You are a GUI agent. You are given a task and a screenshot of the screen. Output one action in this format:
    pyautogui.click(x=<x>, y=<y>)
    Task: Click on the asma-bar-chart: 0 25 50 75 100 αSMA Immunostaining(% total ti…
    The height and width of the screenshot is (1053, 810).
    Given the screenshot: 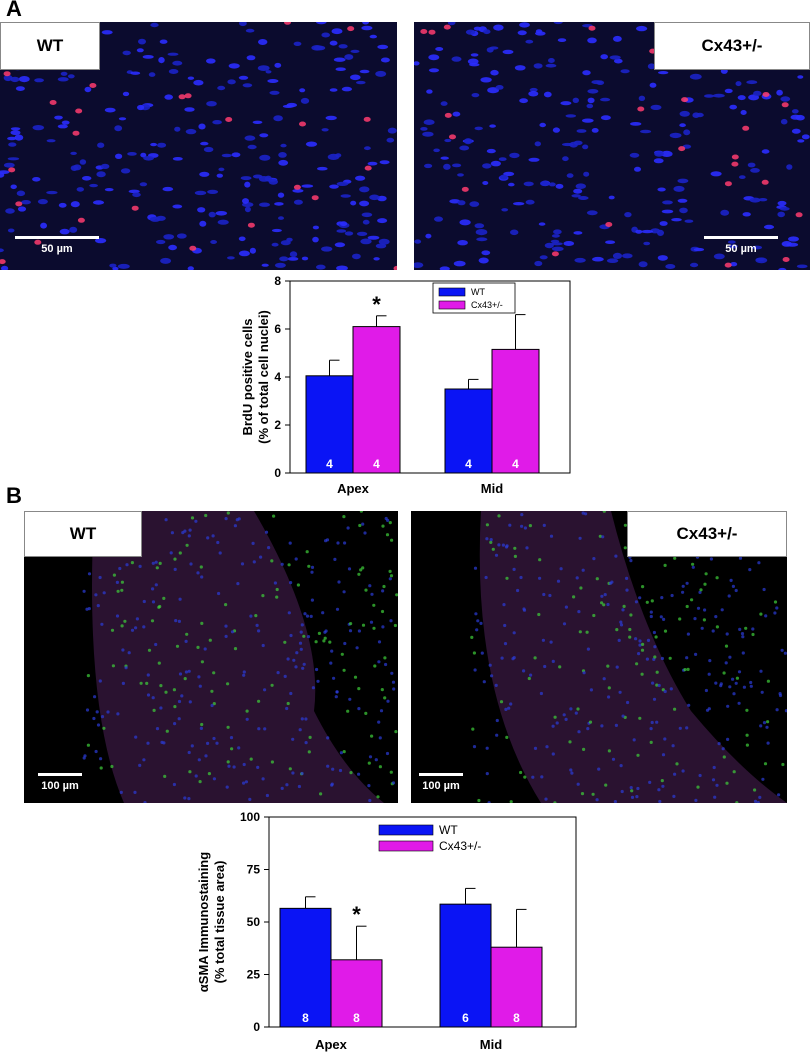 What is the action you would take?
    pyautogui.click(x=386, y=931)
    